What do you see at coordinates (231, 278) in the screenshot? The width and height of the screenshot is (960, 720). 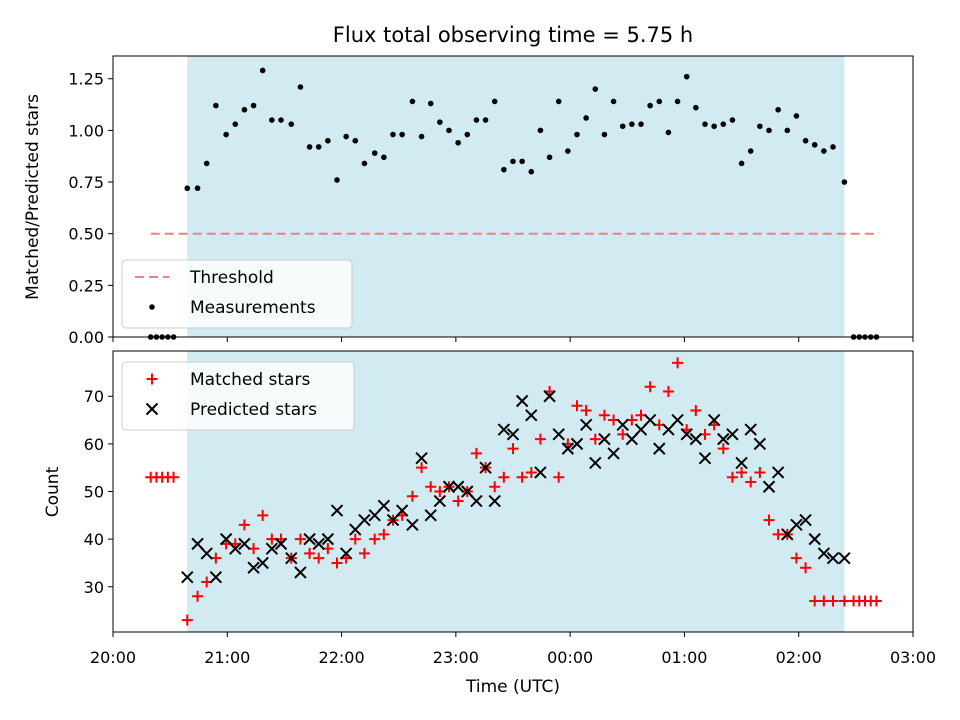 I see `legend-label: Threshold` at bounding box center [231, 278].